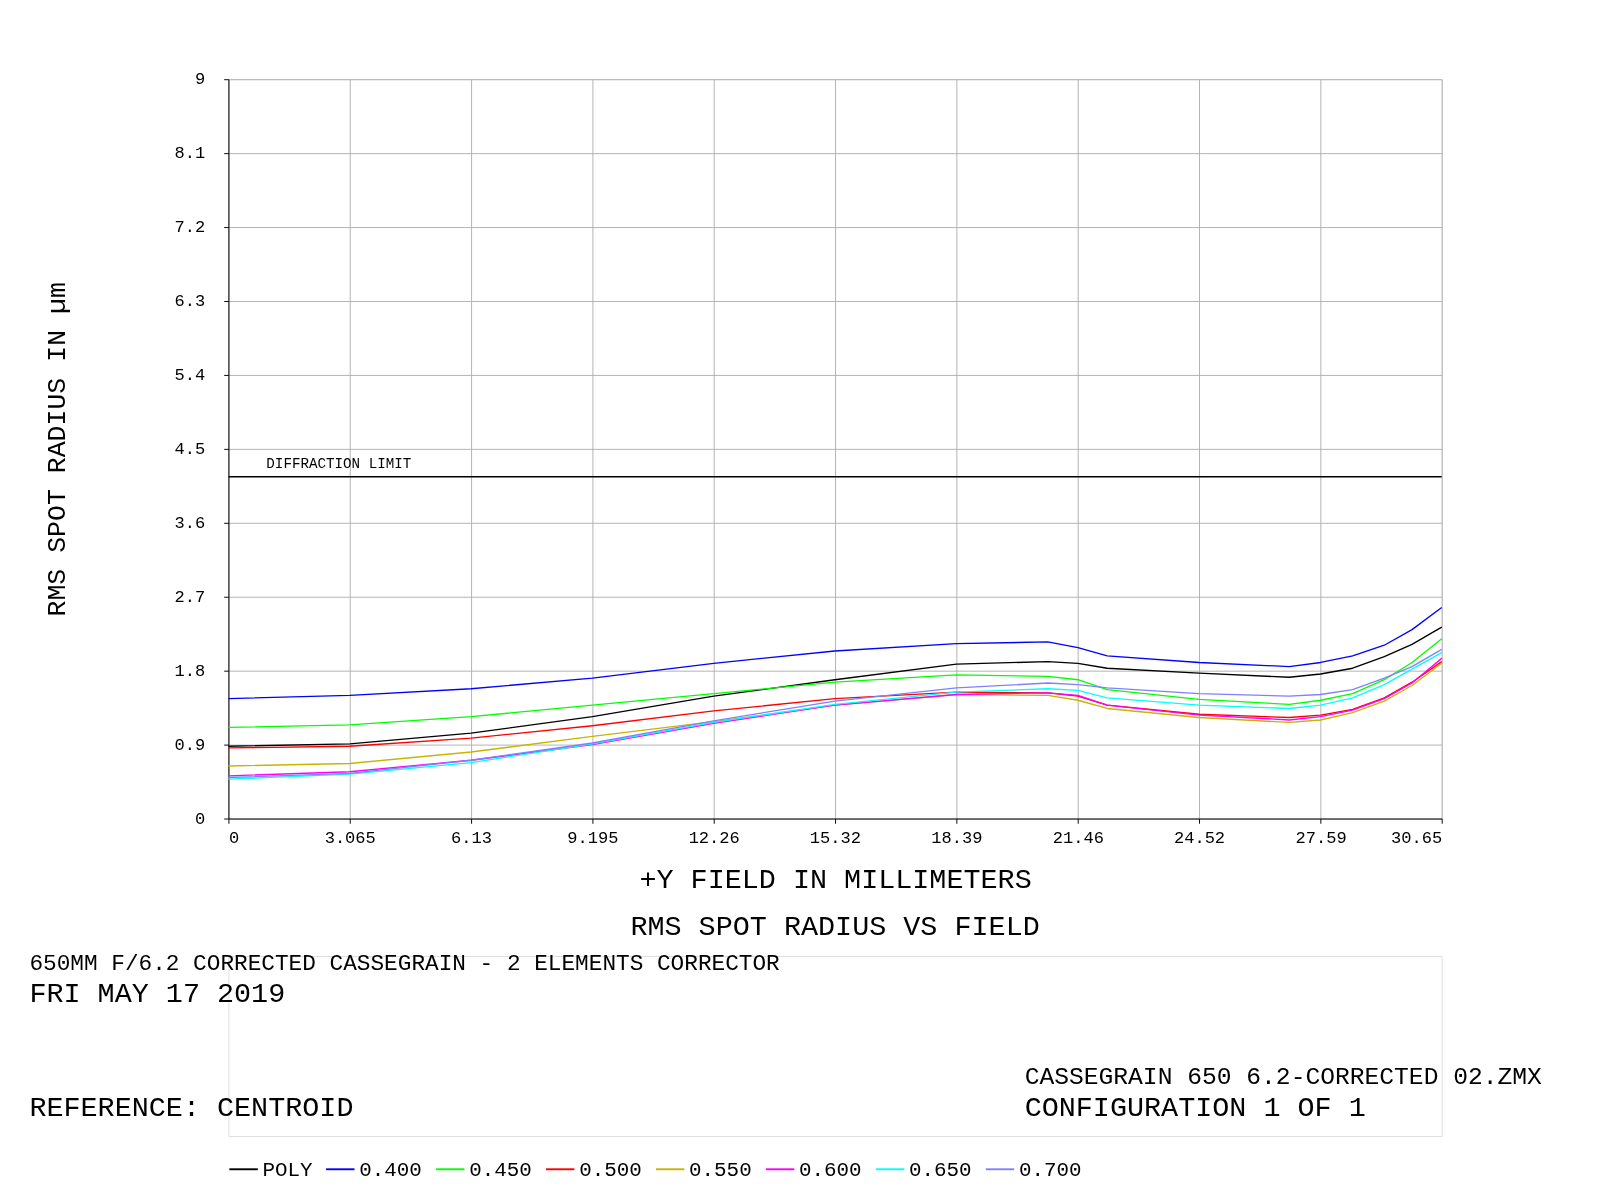 The height and width of the screenshot is (1201, 1600). What do you see at coordinates (190, 671) in the screenshot?
I see `y-tick-label: 1.8` at bounding box center [190, 671].